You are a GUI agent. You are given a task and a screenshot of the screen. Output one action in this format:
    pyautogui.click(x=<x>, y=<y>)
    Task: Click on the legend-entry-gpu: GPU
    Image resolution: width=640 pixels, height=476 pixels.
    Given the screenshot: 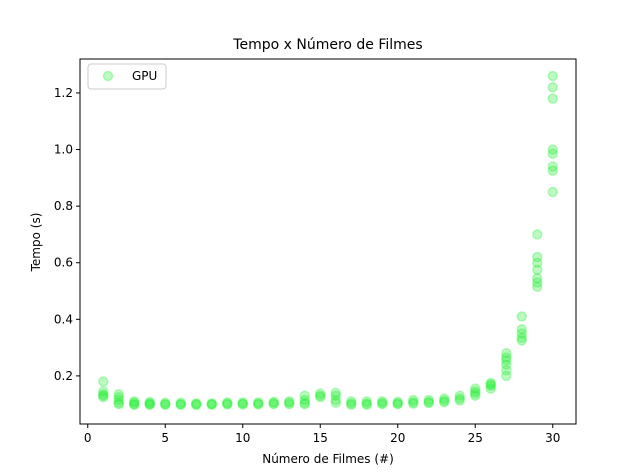 What is the action you would take?
    pyautogui.click(x=144, y=76)
    